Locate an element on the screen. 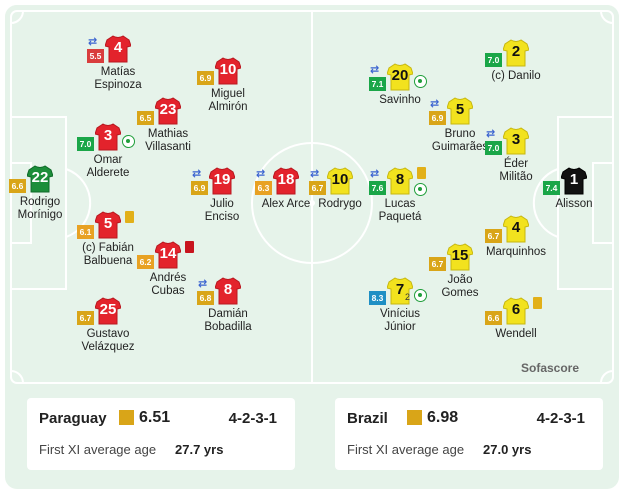  player-rating-badge: 6.5 is located at coordinates (145, 118).